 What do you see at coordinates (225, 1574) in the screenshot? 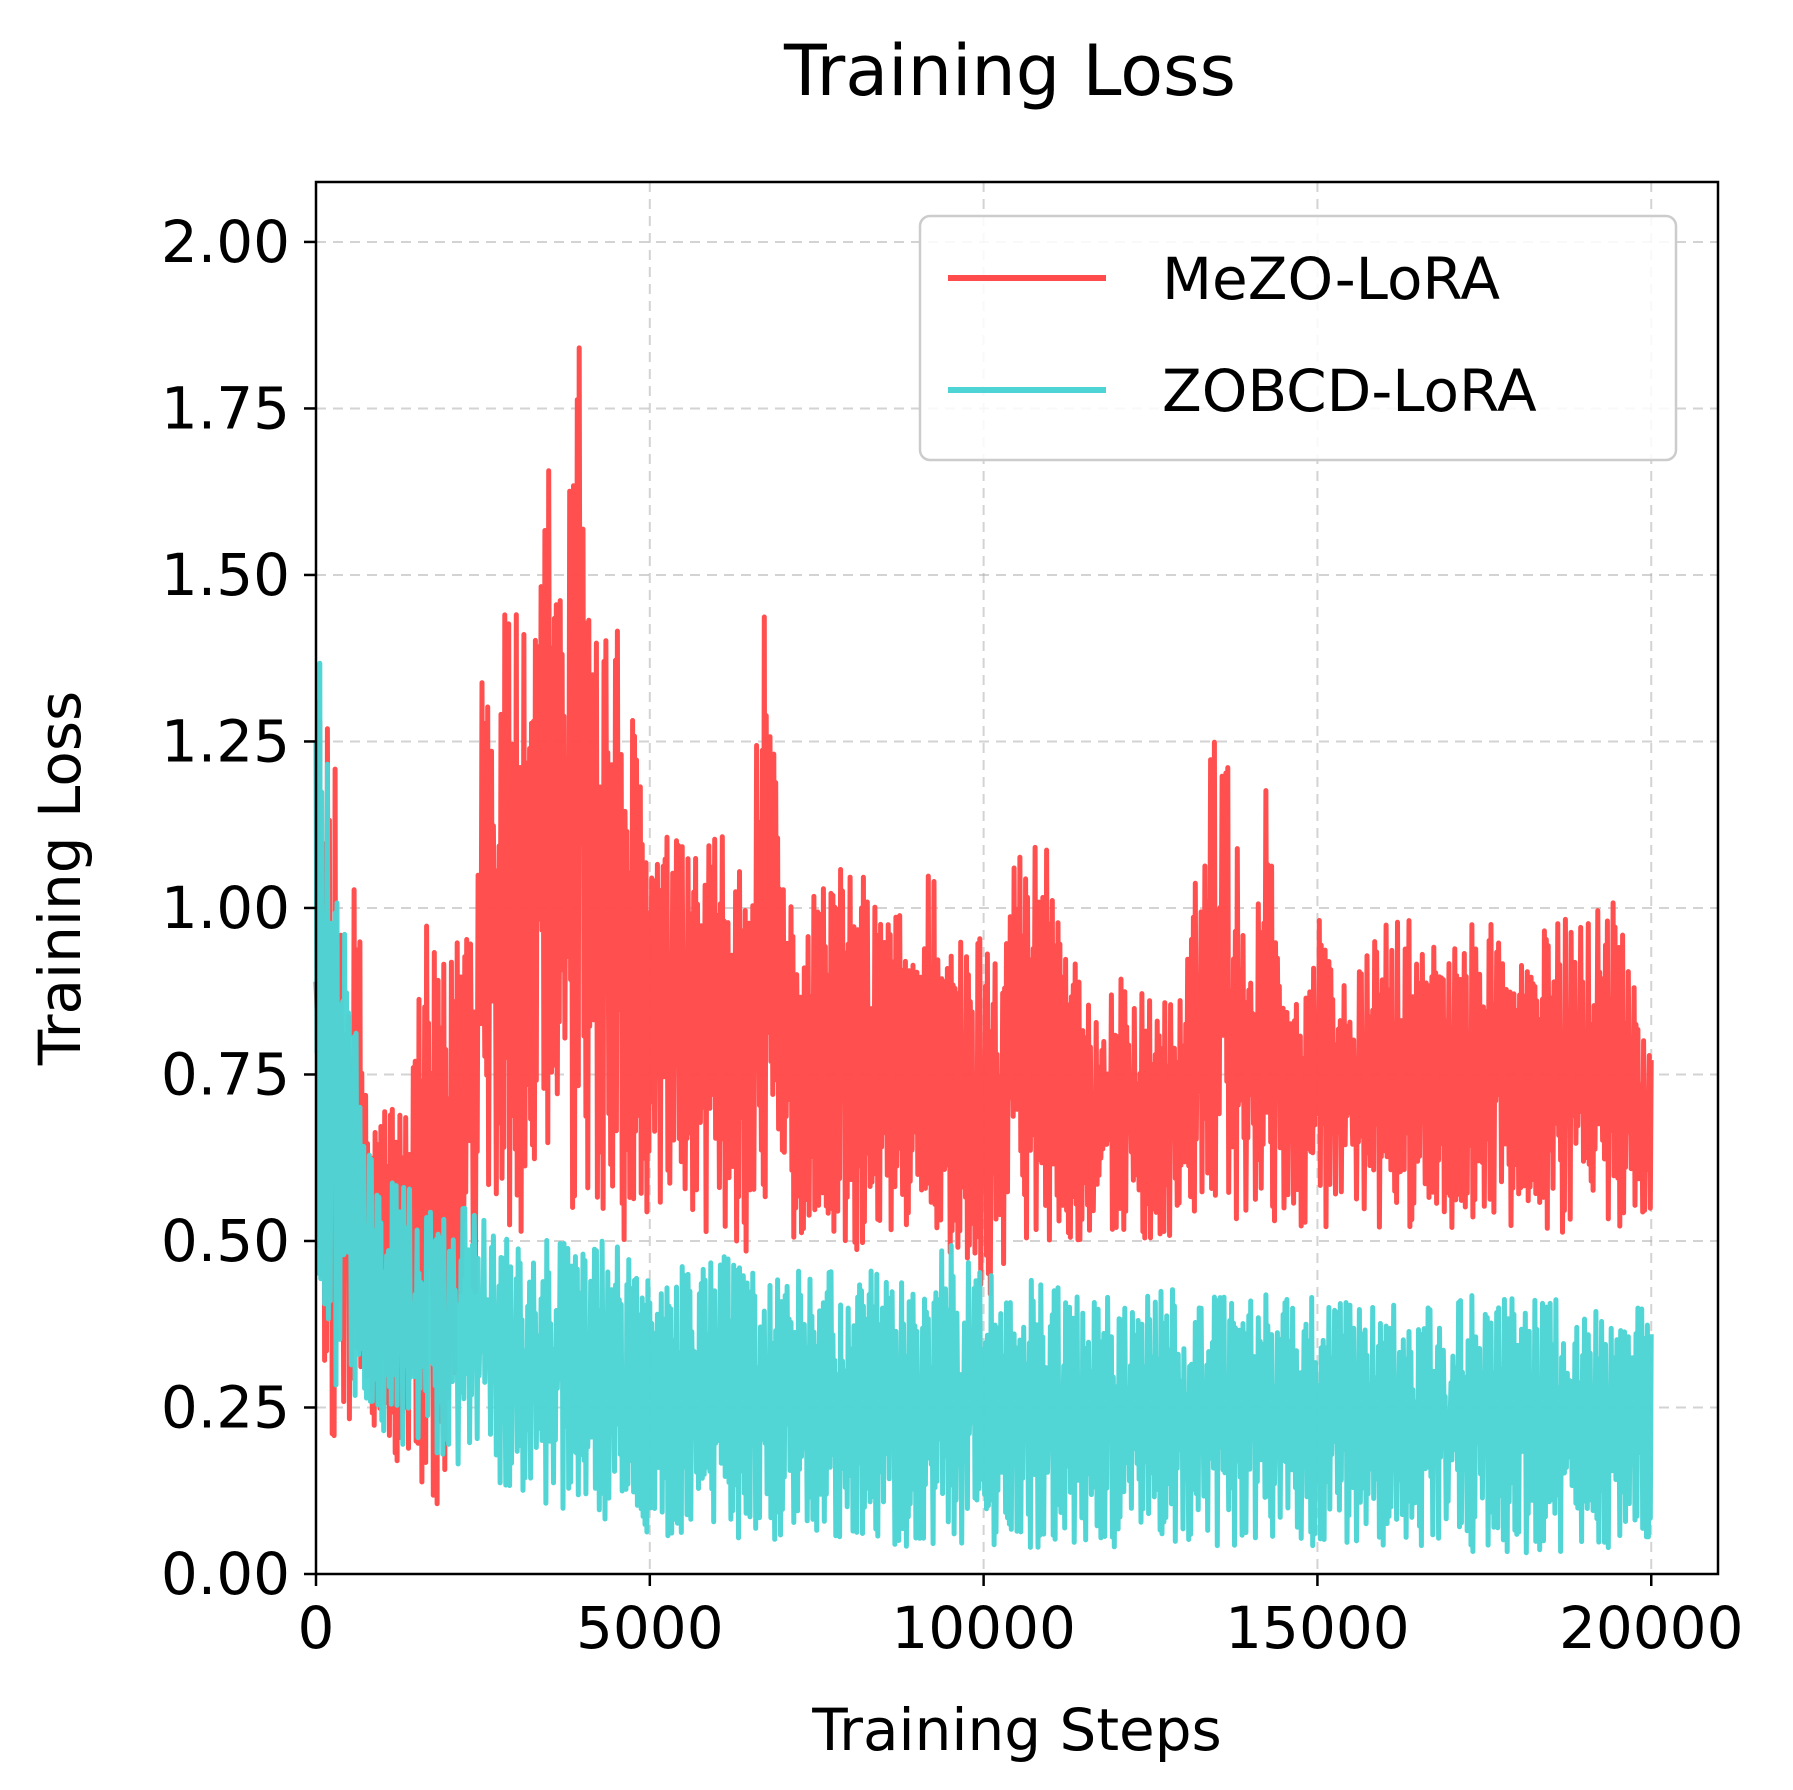
I see `y-tick-label: 0.00` at bounding box center [225, 1574].